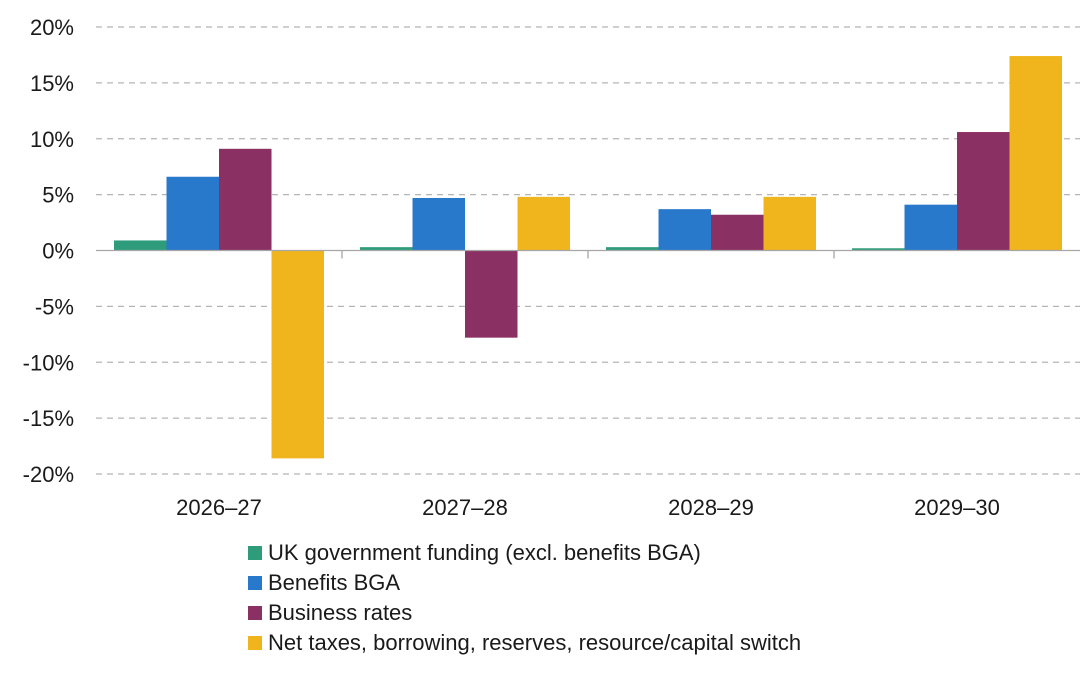 The height and width of the screenshot is (683, 1086). I want to click on x-tick-label: 2028–29, so click(711, 507).